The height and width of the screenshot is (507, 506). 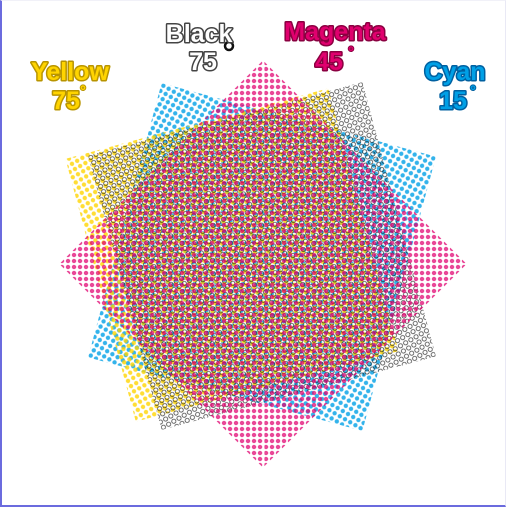 I want to click on black-label: Black, so click(x=199, y=34).